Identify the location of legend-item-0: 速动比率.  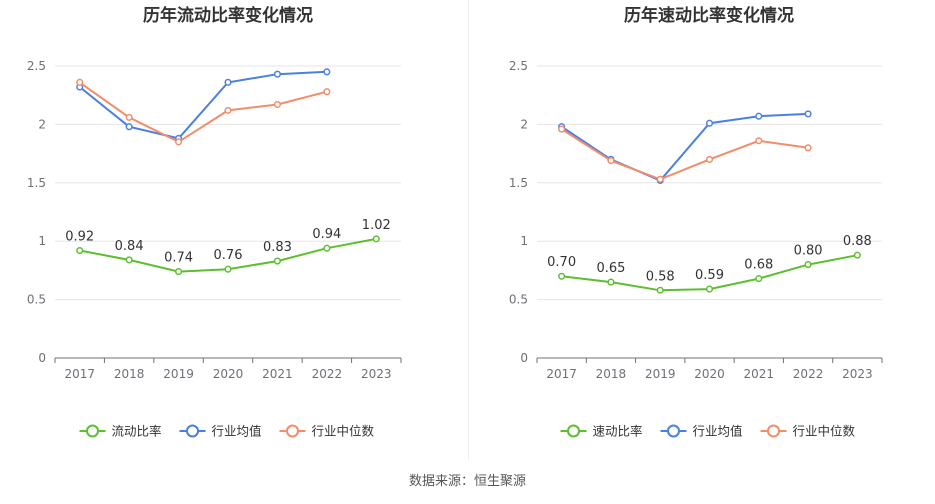
(601, 431).